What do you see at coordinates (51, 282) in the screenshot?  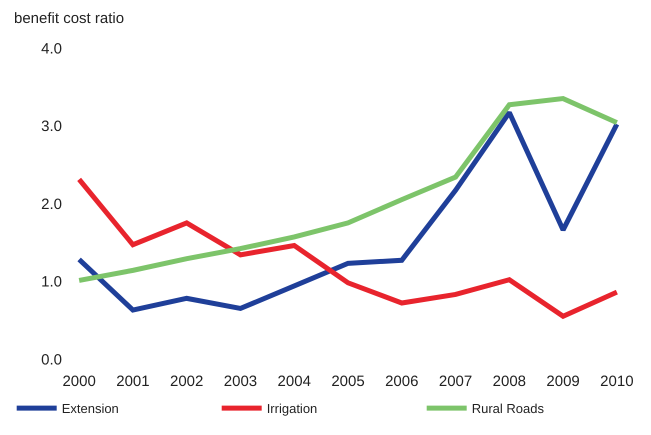 I see `y-tick-label: 1.0` at bounding box center [51, 282].